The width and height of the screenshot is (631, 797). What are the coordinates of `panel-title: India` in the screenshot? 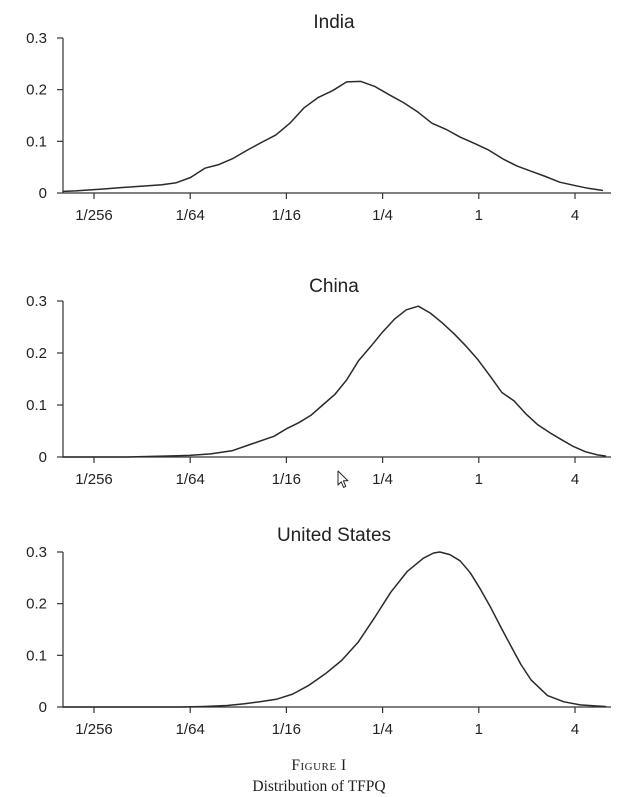 It's located at (334, 22).